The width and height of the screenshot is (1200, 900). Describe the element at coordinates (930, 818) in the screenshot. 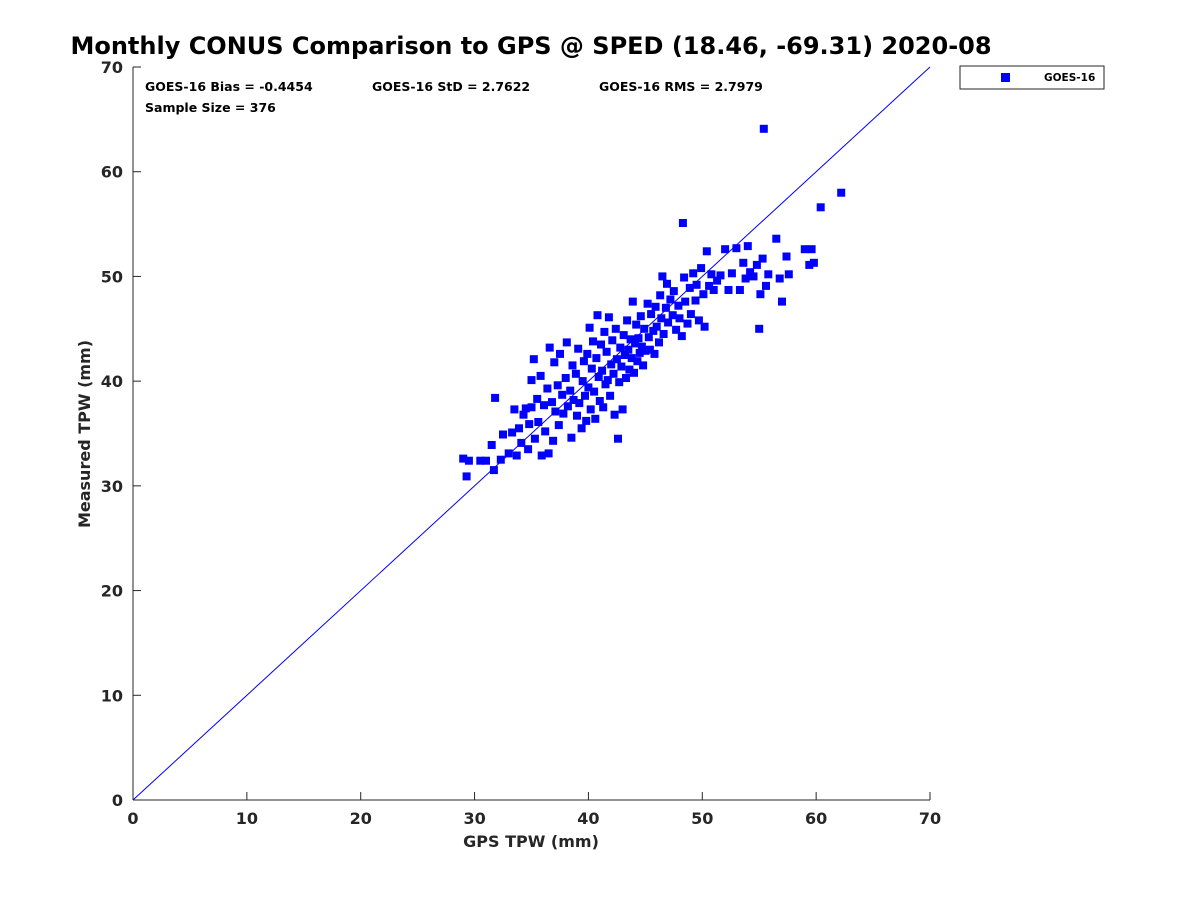

I see `x-tick-label: 70` at that location.